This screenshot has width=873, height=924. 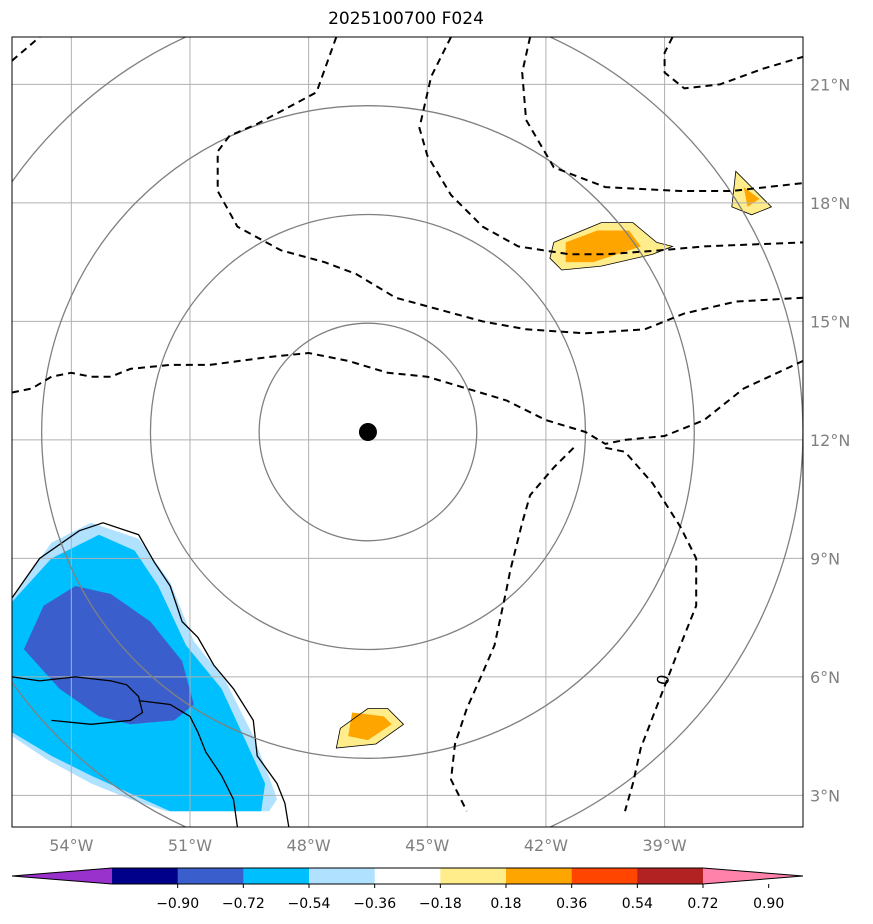 What do you see at coordinates (243, 904) in the screenshot?
I see `colorbar-tick-label: −0.72` at bounding box center [243, 904].